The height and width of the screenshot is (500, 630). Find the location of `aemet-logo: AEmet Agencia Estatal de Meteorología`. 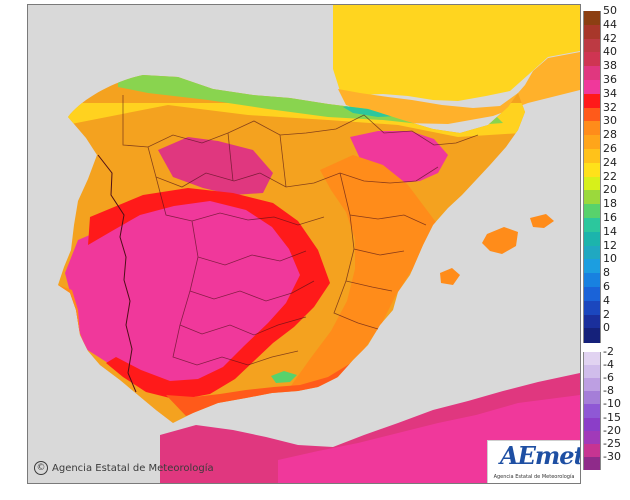

aemet-logo: AEmet Agencia Estatal de Meteorología is located at coordinates (533, 461).